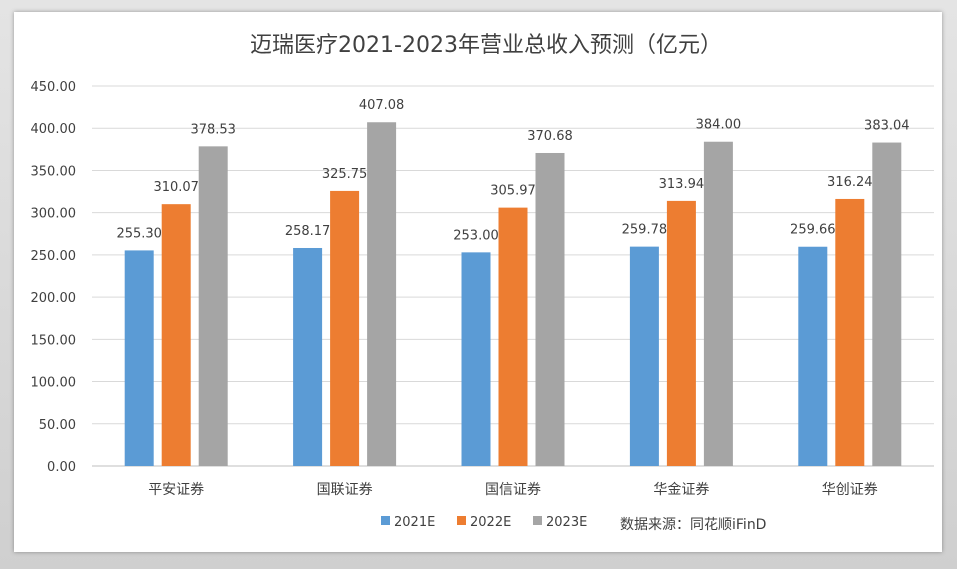  What do you see at coordinates (385, 520) in the screenshot?
I see `legend-swatch-2021E` at bounding box center [385, 520].